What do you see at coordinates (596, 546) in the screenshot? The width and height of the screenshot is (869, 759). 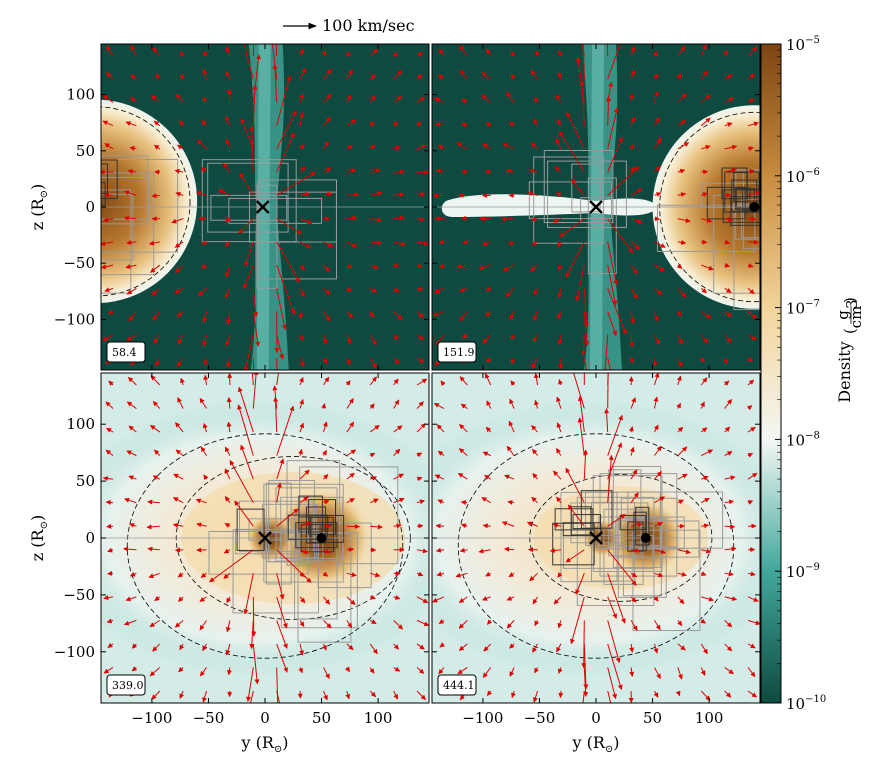 I see `density-contour` at bounding box center [596, 546].